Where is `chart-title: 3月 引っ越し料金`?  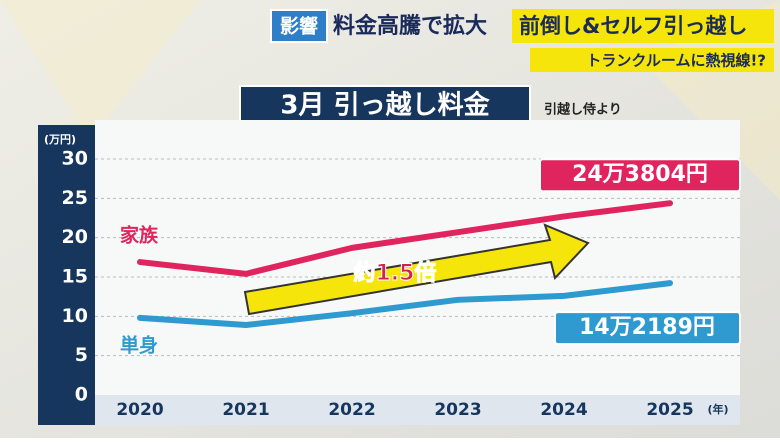 chart-title: 3月 引っ越し料金 is located at coordinates (385, 105).